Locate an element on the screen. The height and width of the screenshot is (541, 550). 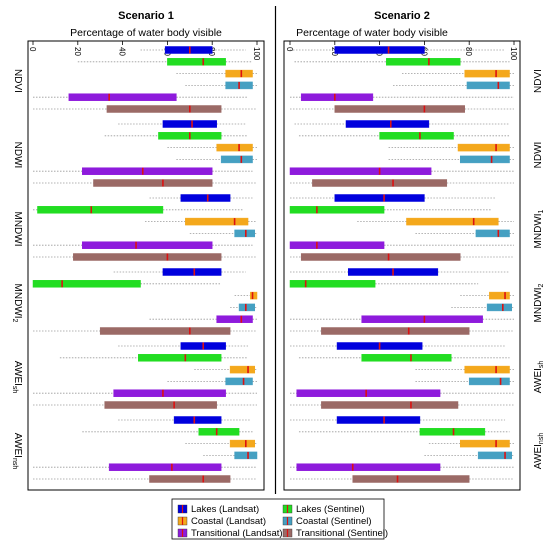
s1-ndvi-lakes-sentinel-box is located at coordinates (196, 62).